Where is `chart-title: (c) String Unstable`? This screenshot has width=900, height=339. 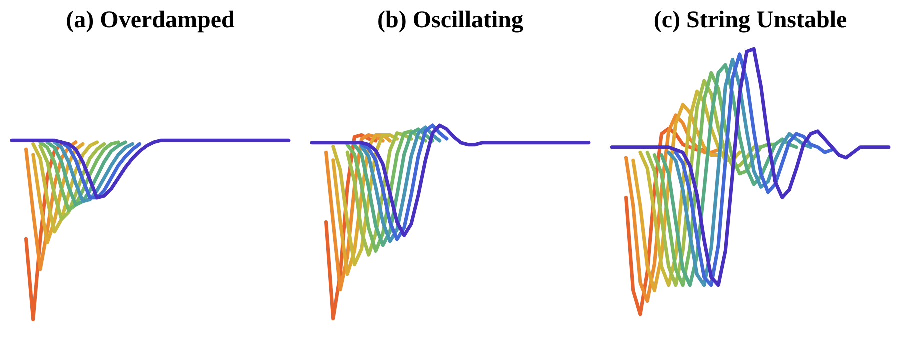
chart-title: (c) String Unstable is located at coordinates (751, 21).